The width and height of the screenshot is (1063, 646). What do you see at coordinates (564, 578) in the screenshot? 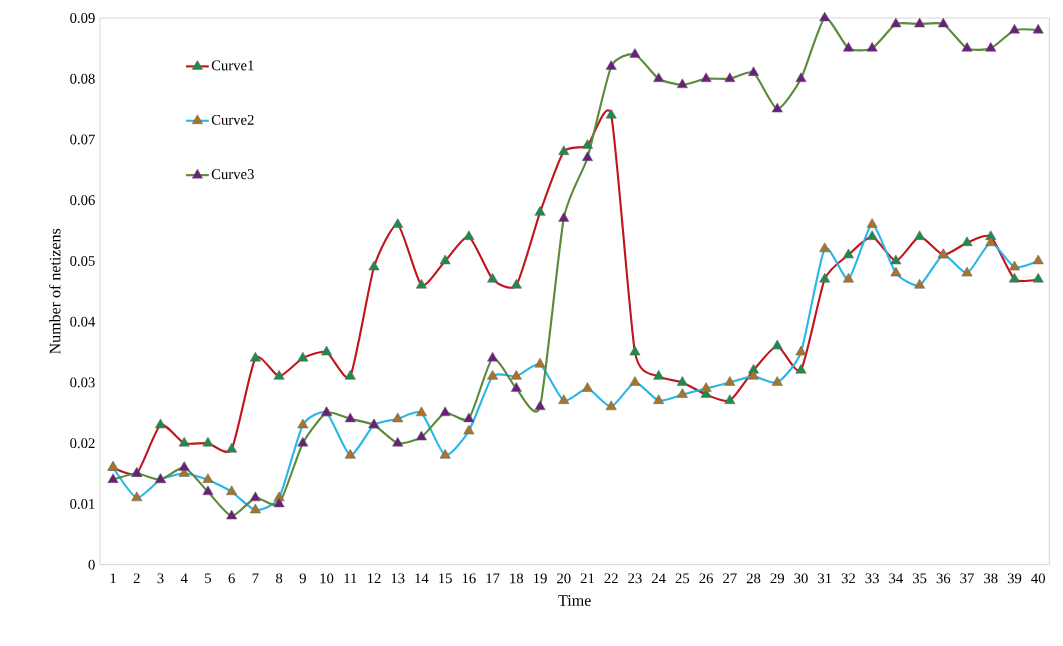
I see `x-tick-label: 20` at bounding box center [564, 578].